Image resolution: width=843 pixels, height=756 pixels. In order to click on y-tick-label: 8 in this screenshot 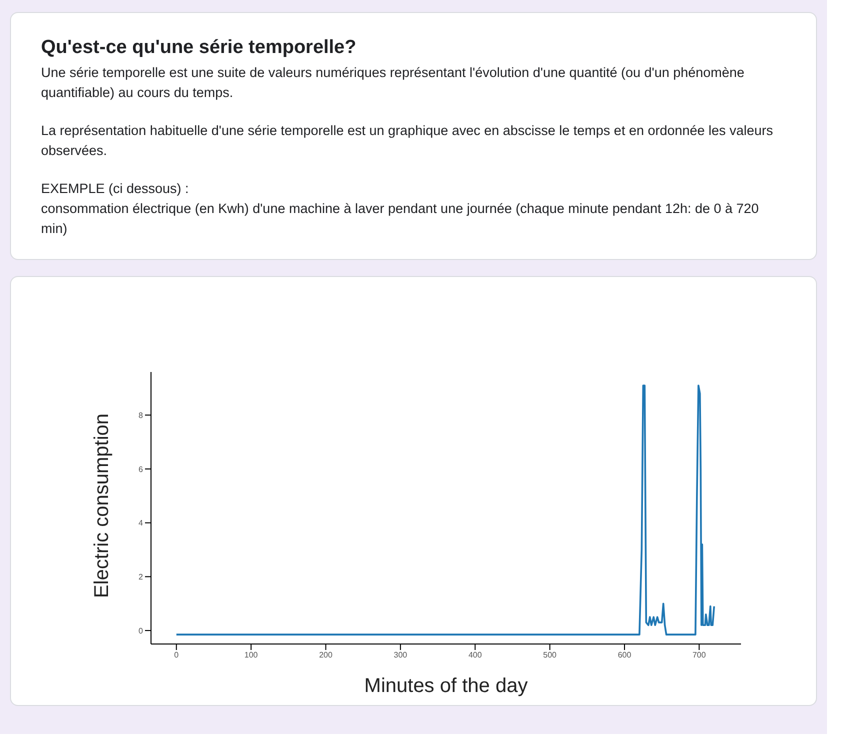, I will do `click(141, 415)`.